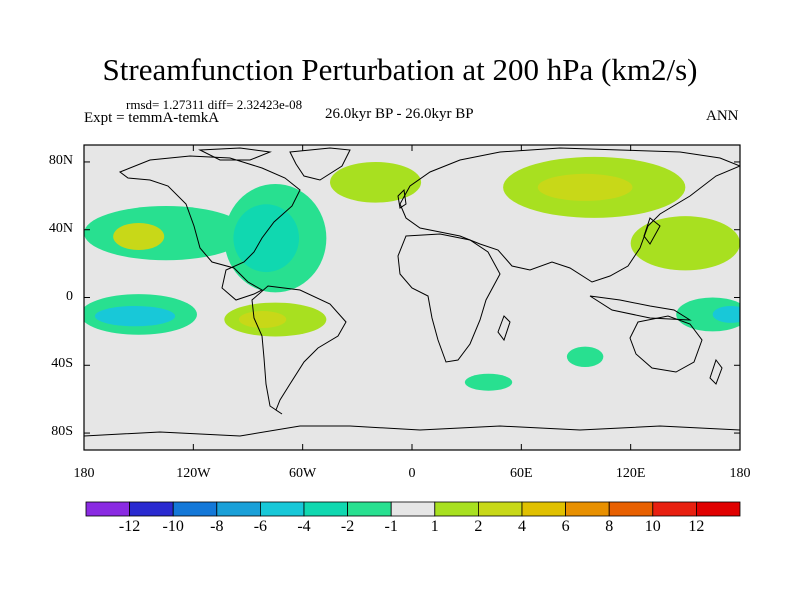  What do you see at coordinates (565, 526) in the screenshot?
I see `colorbar-label: 6` at bounding box center [565, 526].